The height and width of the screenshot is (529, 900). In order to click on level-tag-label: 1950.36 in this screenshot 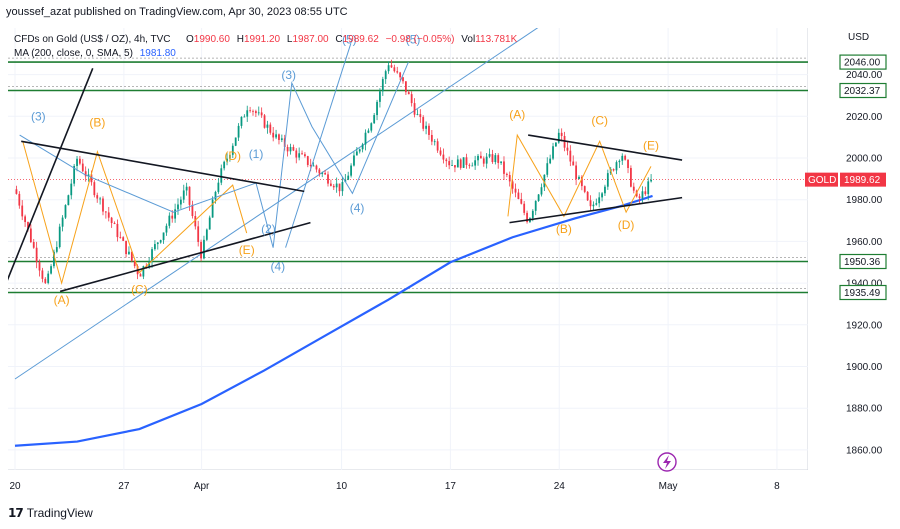, I will do `click(862, 262)`.